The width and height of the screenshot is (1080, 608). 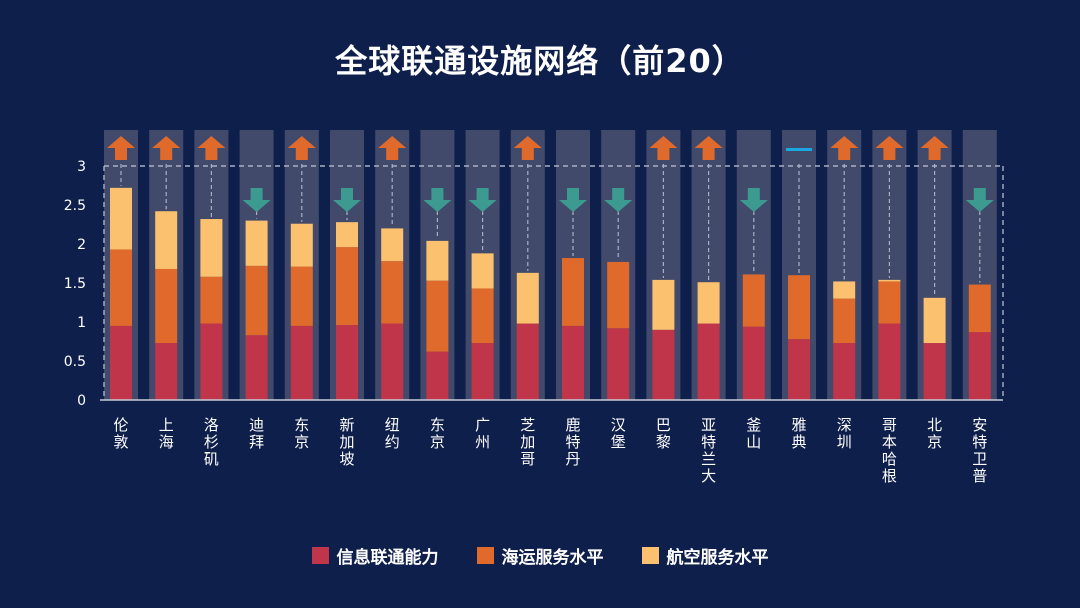 What do you see at coordinates (482, 433) in the screenshot?
I see `x-tick-label: 广州` at bounding box center [482, 433].